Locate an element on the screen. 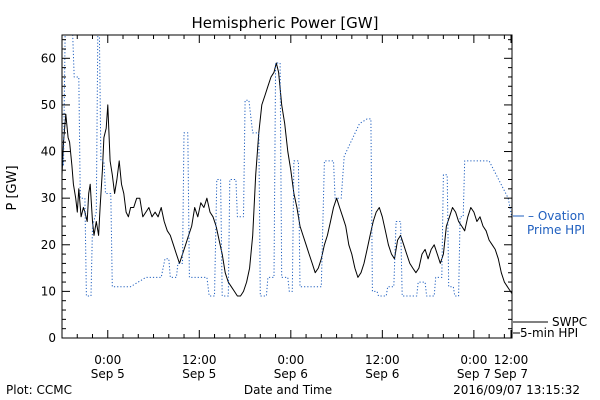 This screenshot has height=400, width=600. ovation-legend-label: Prime HPI is located at coordinates (556, 230).